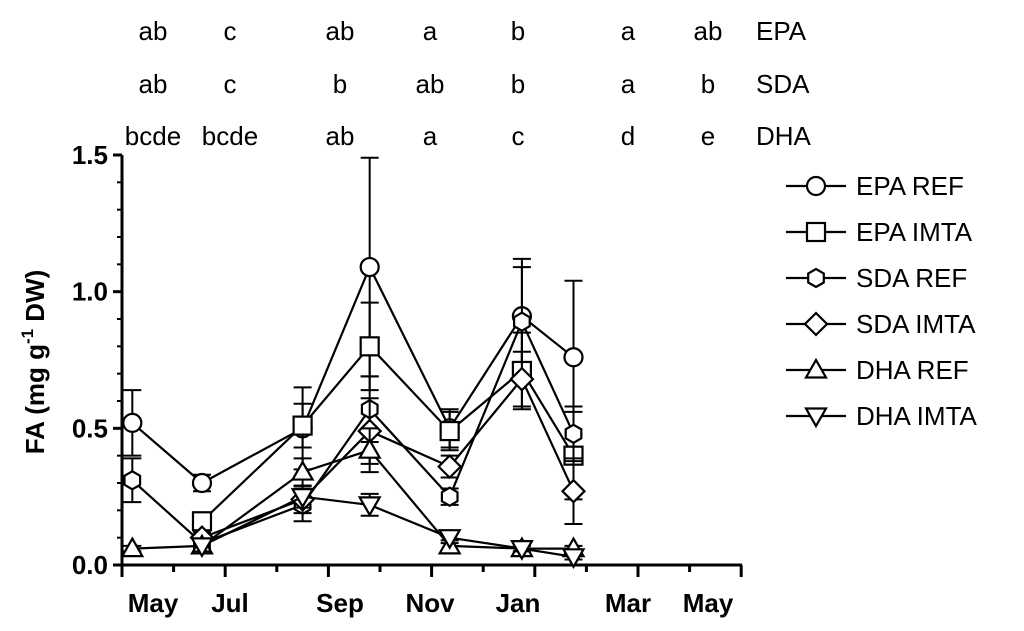  What do you see at coordinates (90, 292) in the screenshot?
I see `y-tick-label: 1.0` at bounding box center [90, 292].